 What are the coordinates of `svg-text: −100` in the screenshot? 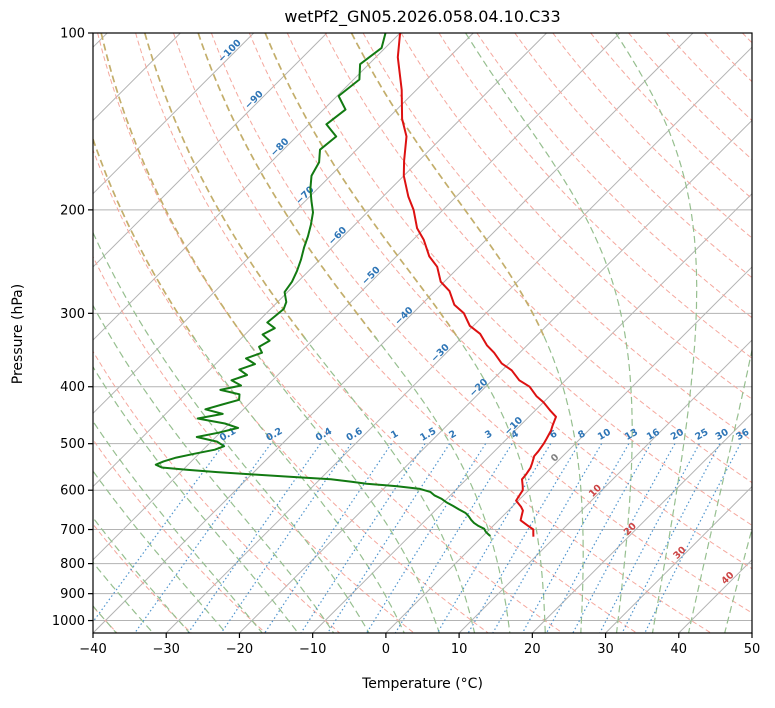 It's located at (230, 51).